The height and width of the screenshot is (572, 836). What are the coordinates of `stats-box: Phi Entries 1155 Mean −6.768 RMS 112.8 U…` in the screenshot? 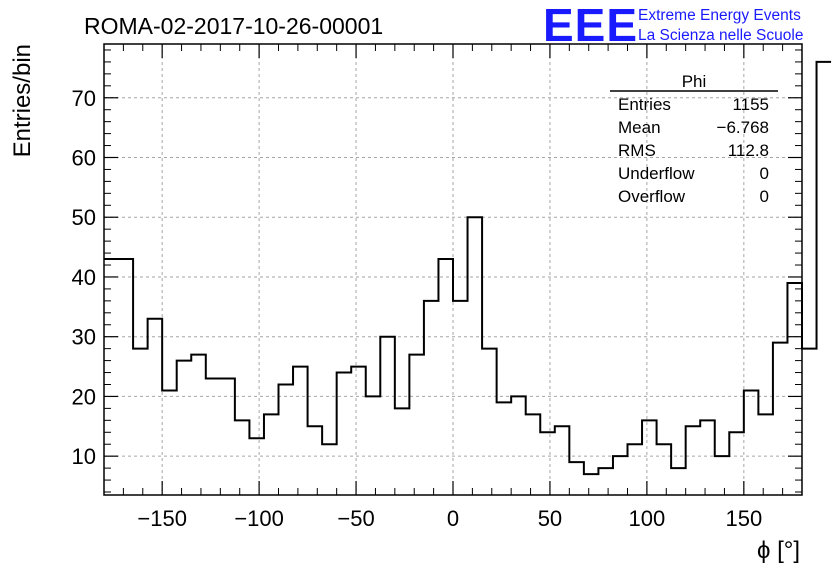 It's located at (694, 139).